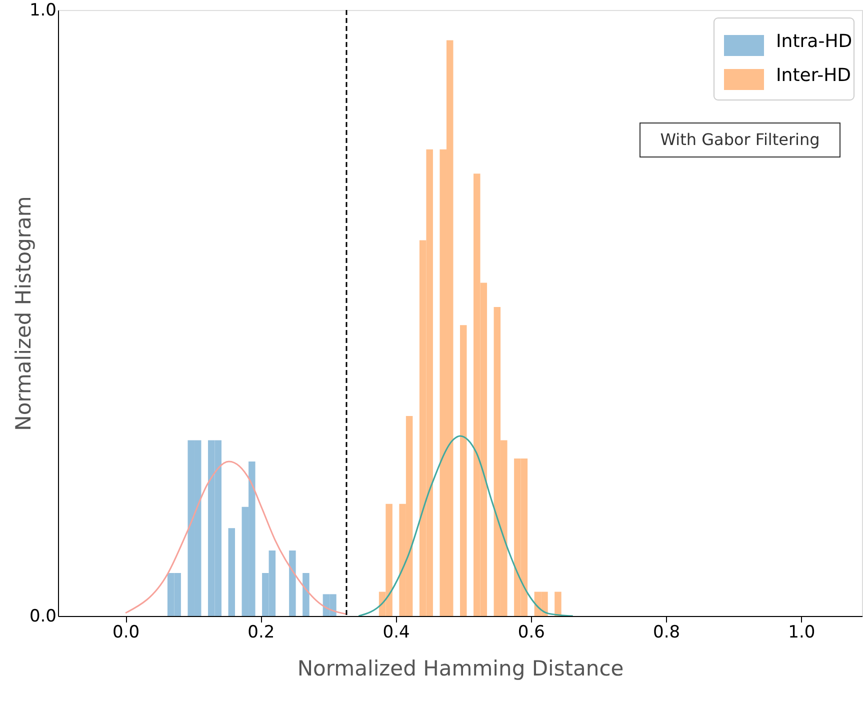 This screenshot has height=709, width=863. Describe the element at coordinates (396, 632) in the screenshot. I see `x-tick-label: 0.4` at that location.